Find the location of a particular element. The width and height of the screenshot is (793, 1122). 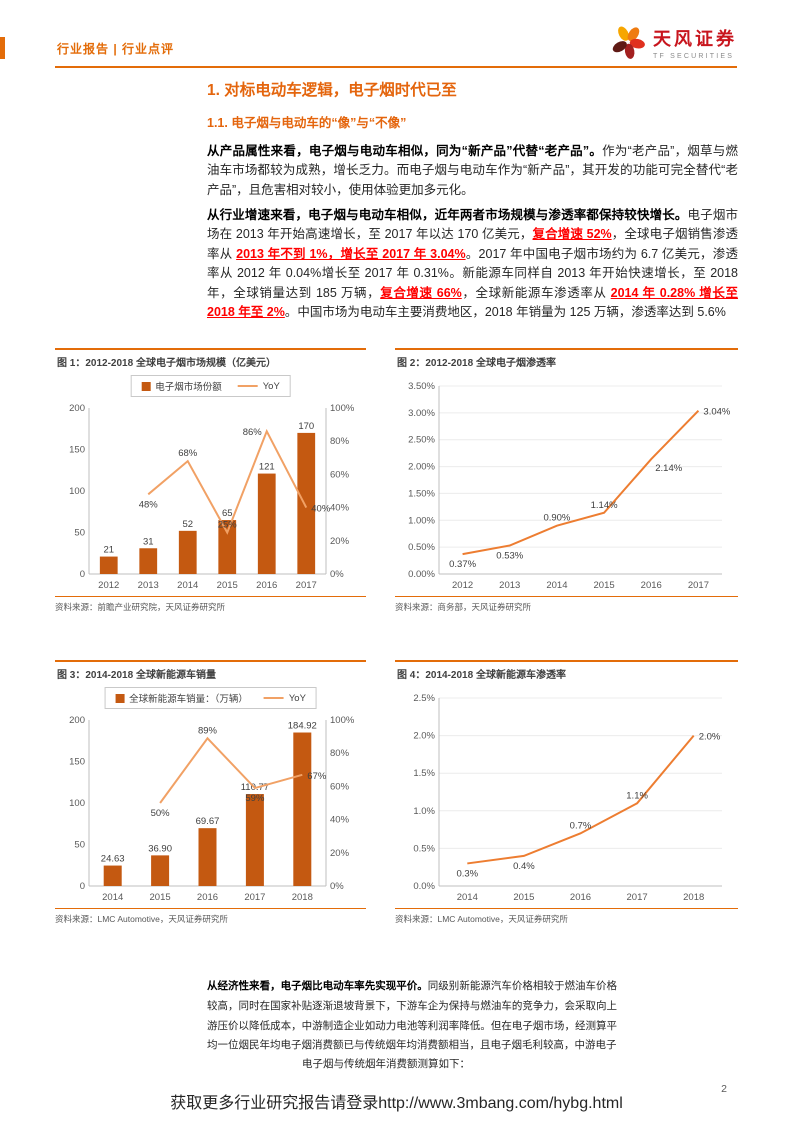

bold-lead-text: 从产品属性来看，电子烟与电动车相似，同为“新产品”代替“老产品”。 is located at coordinates (405, 151).